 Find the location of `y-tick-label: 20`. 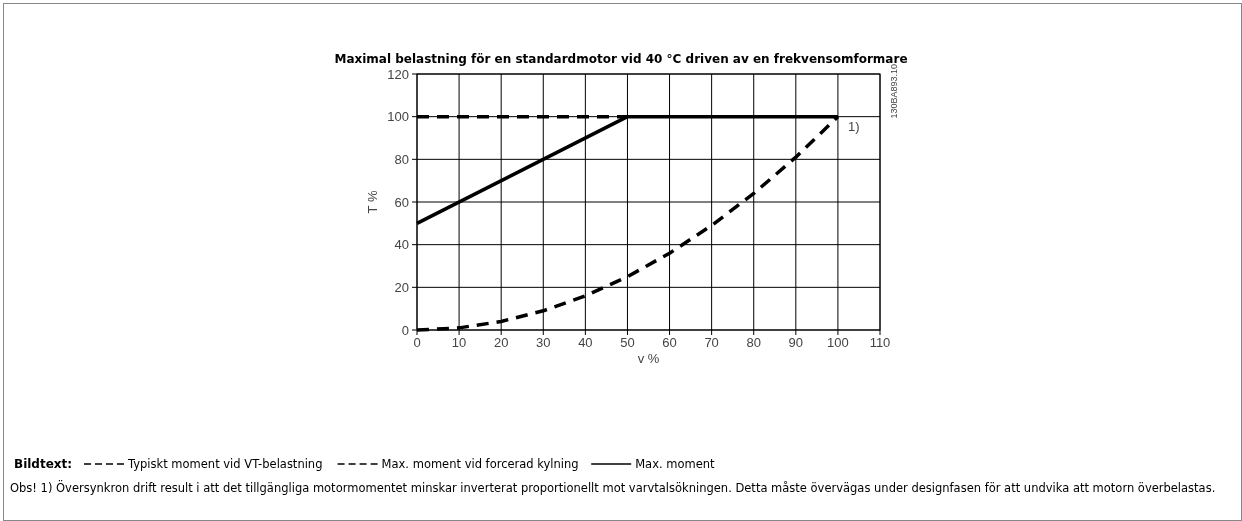

y-tick-label: 20 is located at coordinates (401, 287).